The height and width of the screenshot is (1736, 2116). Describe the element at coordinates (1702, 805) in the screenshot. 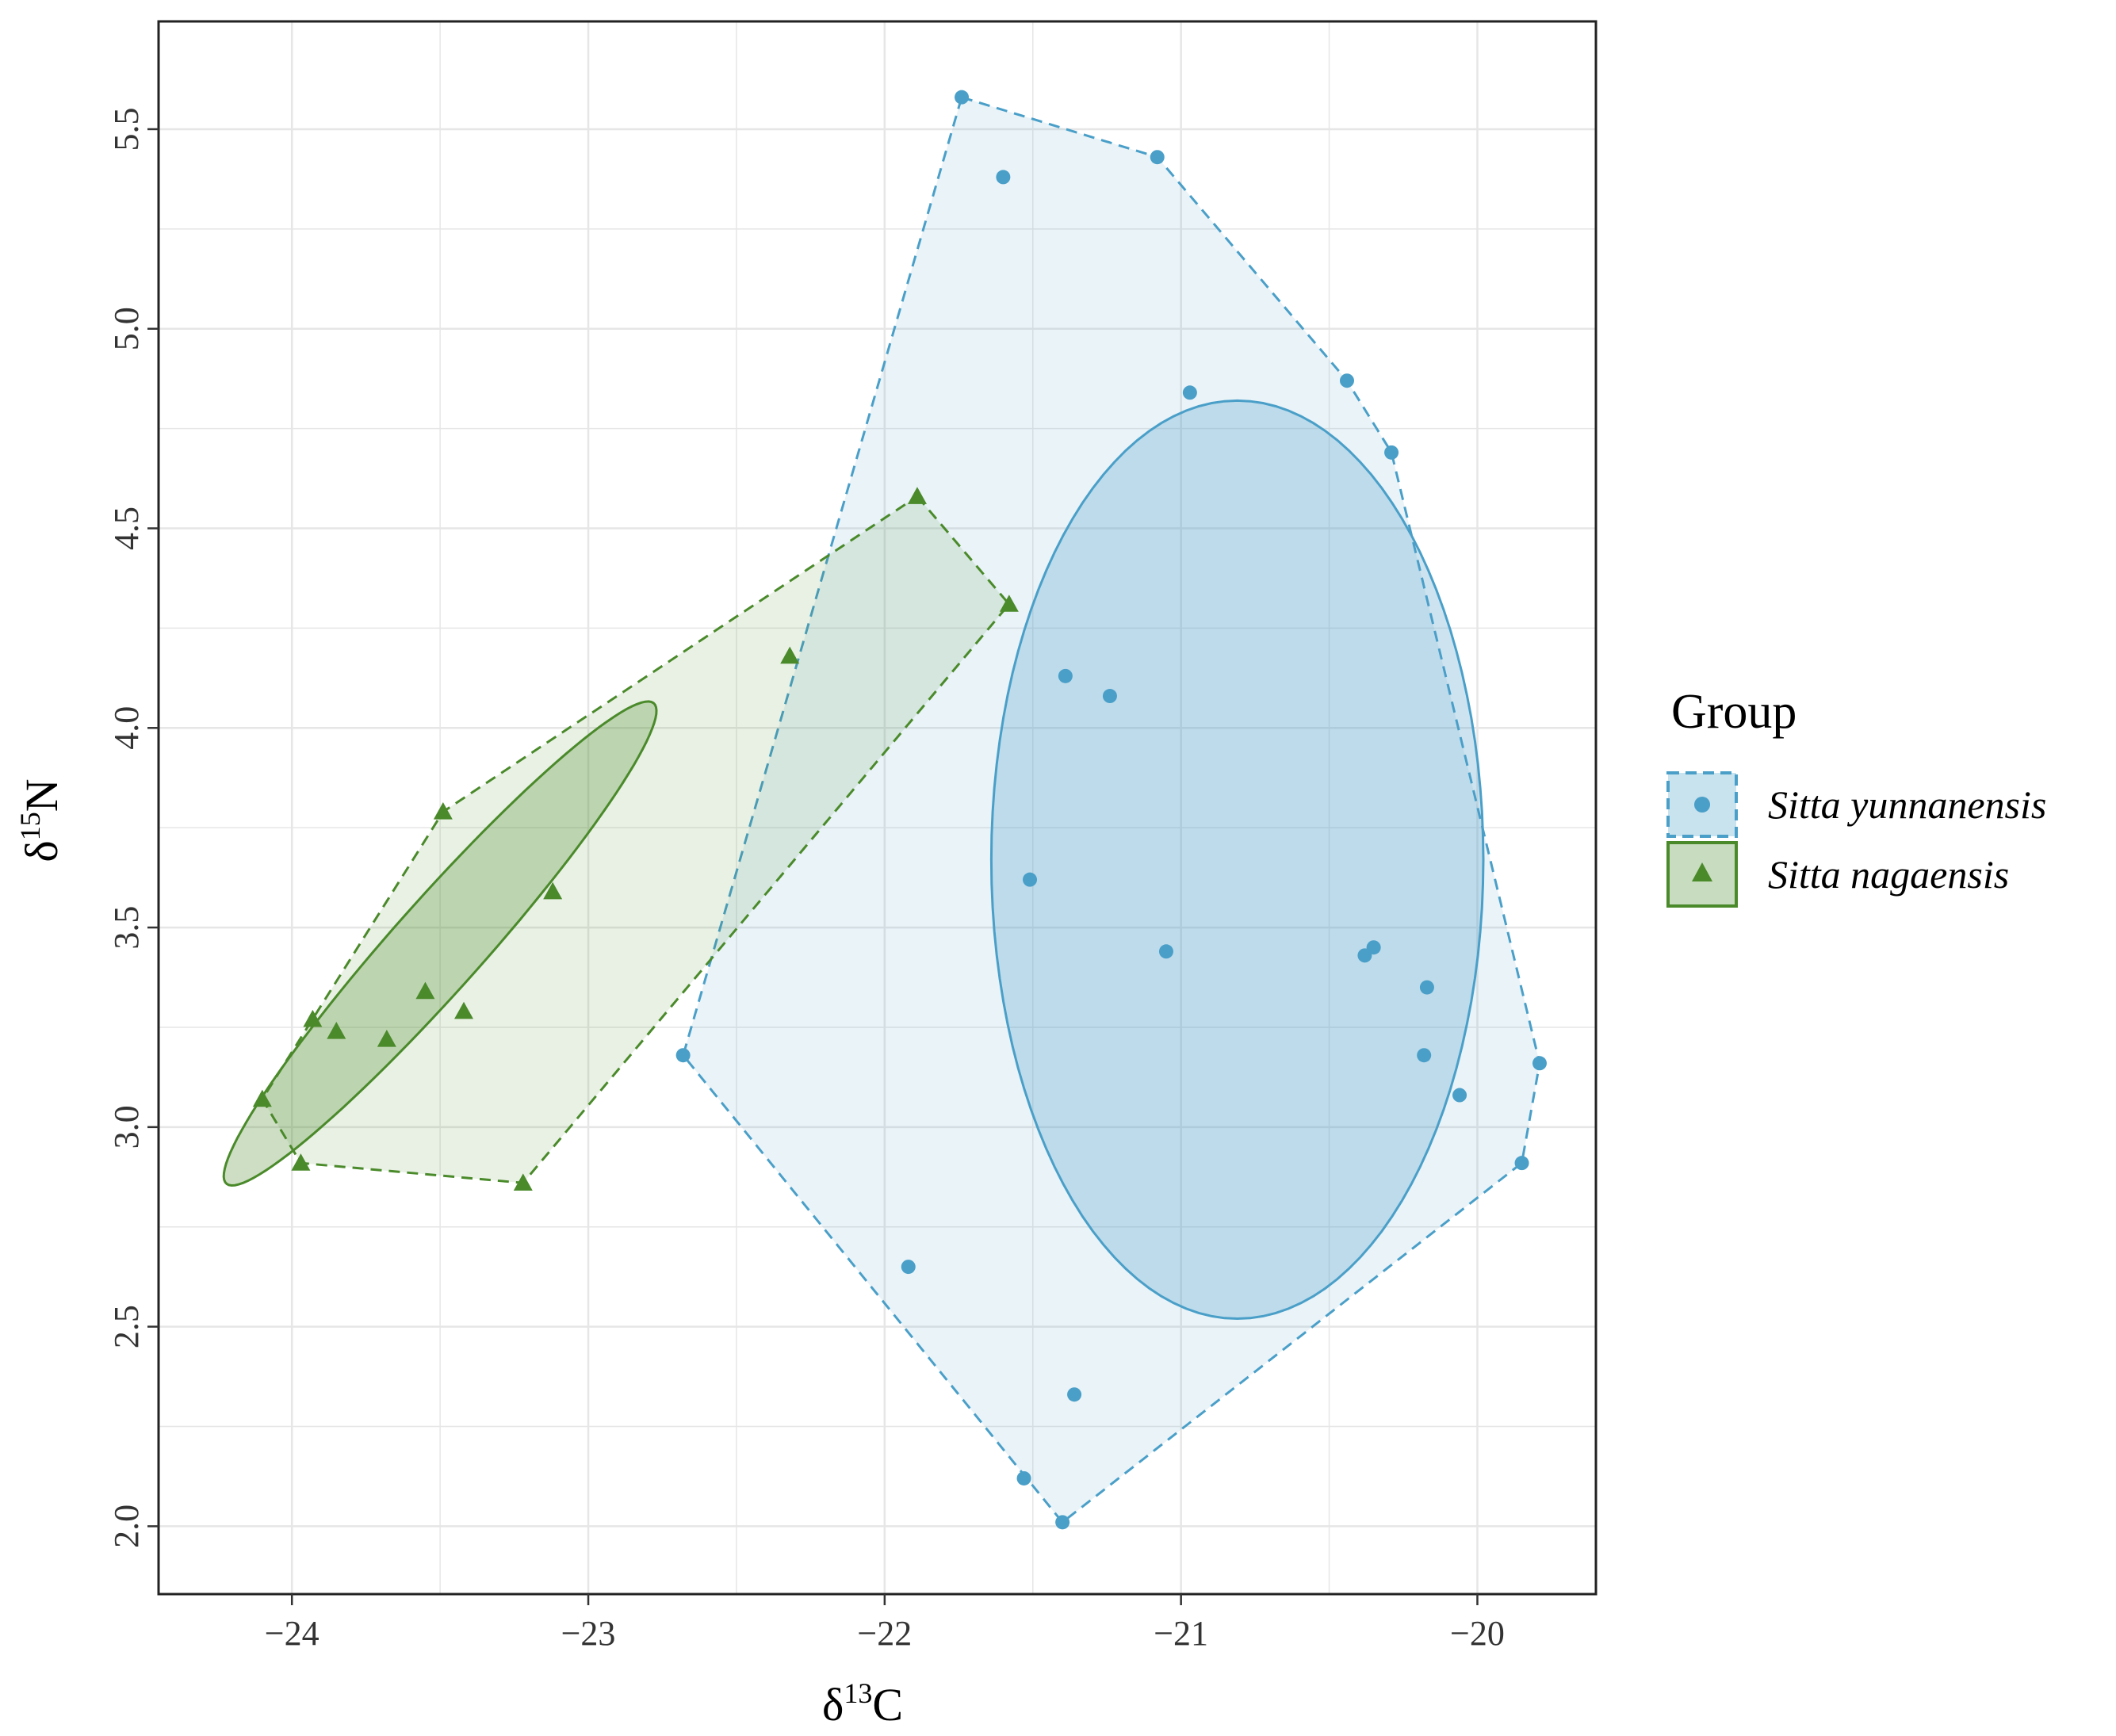

I see `legend-key-circle-marker` at that location.